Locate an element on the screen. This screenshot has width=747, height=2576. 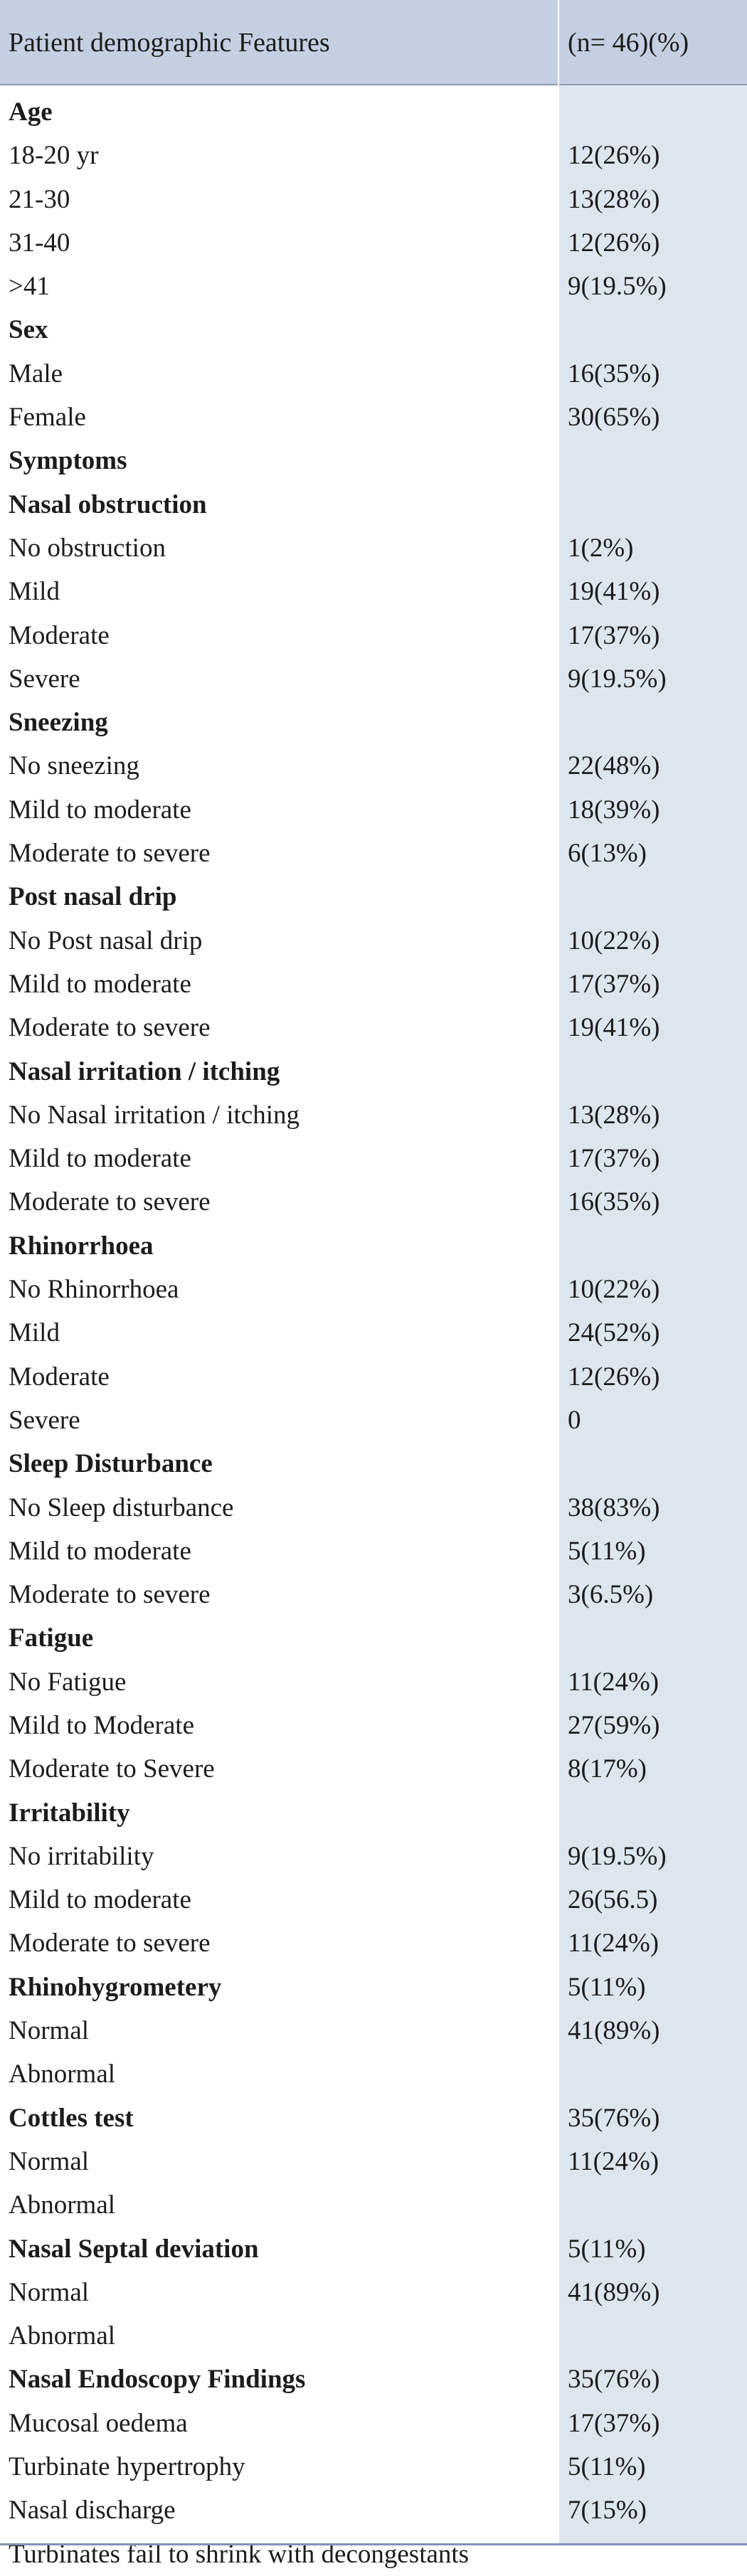
table-row: Normal 41(89%) is located at coordinates (373, 2292).